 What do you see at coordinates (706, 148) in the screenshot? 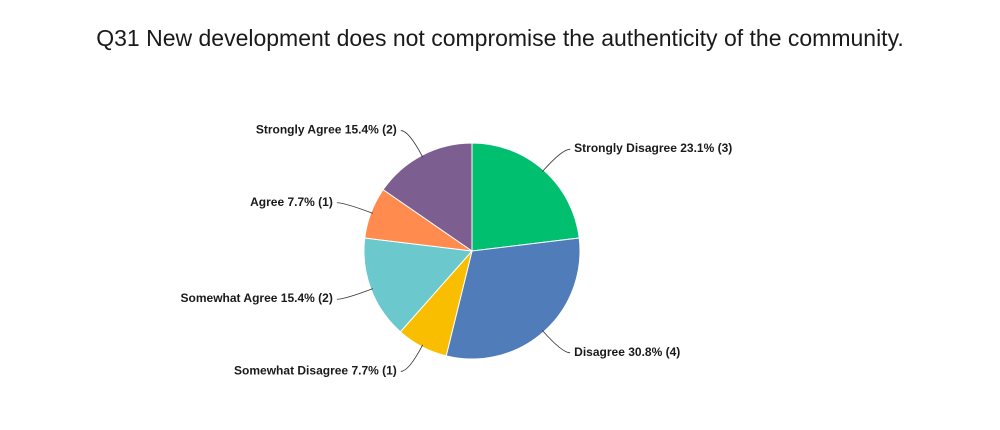
I see `slice-value: 23.1% (3)` at bounding box center [706, 148].